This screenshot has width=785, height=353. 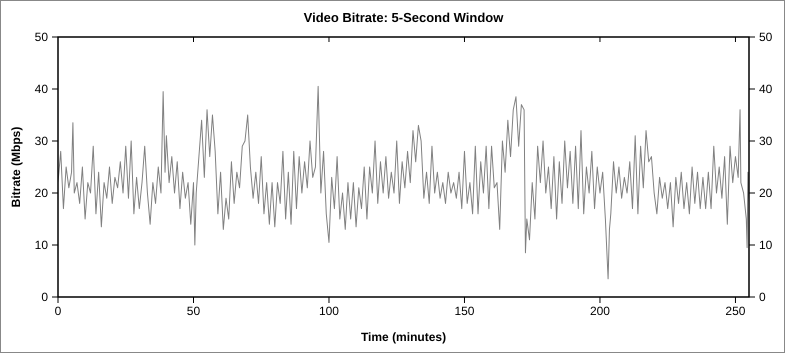 I want to click on y2-tick-label: 20, so click(x=766, y=193).